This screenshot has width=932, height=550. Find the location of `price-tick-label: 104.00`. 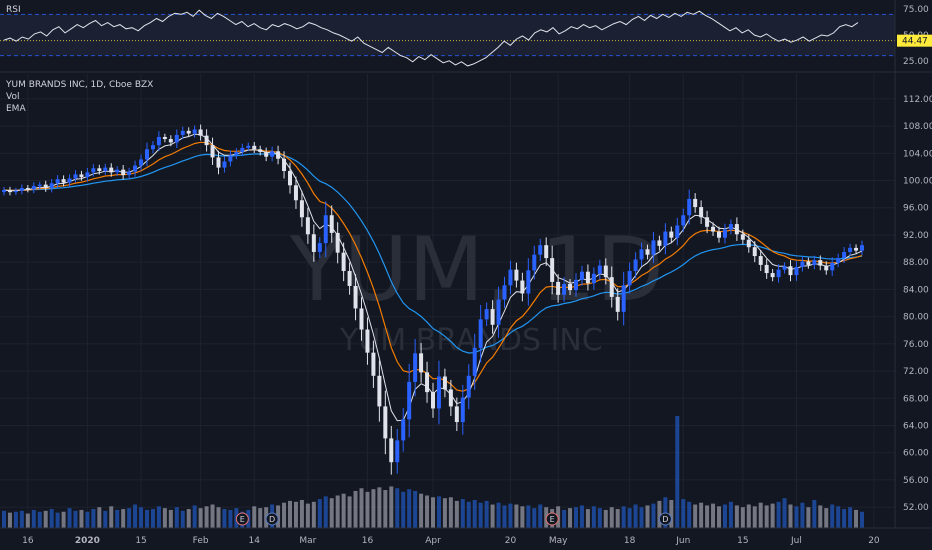

price-tick-label: 104.00 is located at coordinates (917, 154).